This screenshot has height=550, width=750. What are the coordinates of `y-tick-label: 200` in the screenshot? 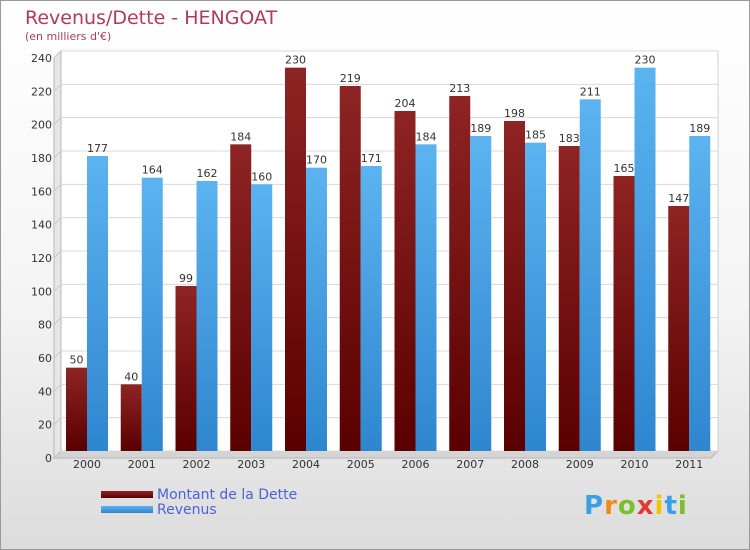 It's located at (41, 125).